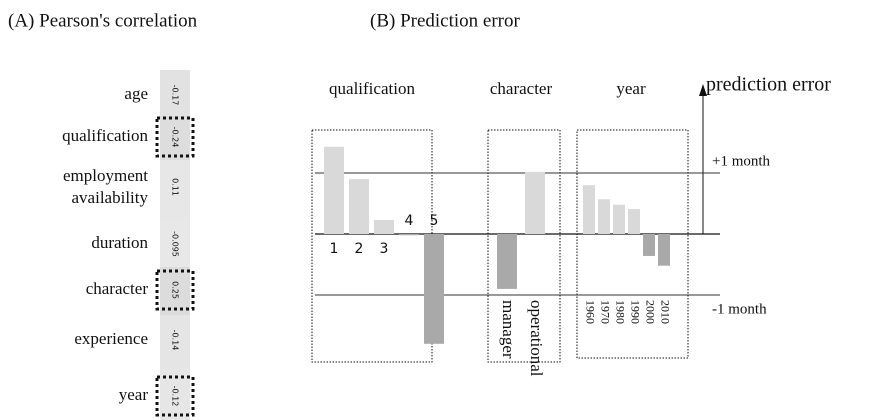 The height and width of the screenshot is (420, 875). What do you see at coordinates (605, 312) in the screenshot?
I see `category-label: 1970` at bounding box center [605, 312].